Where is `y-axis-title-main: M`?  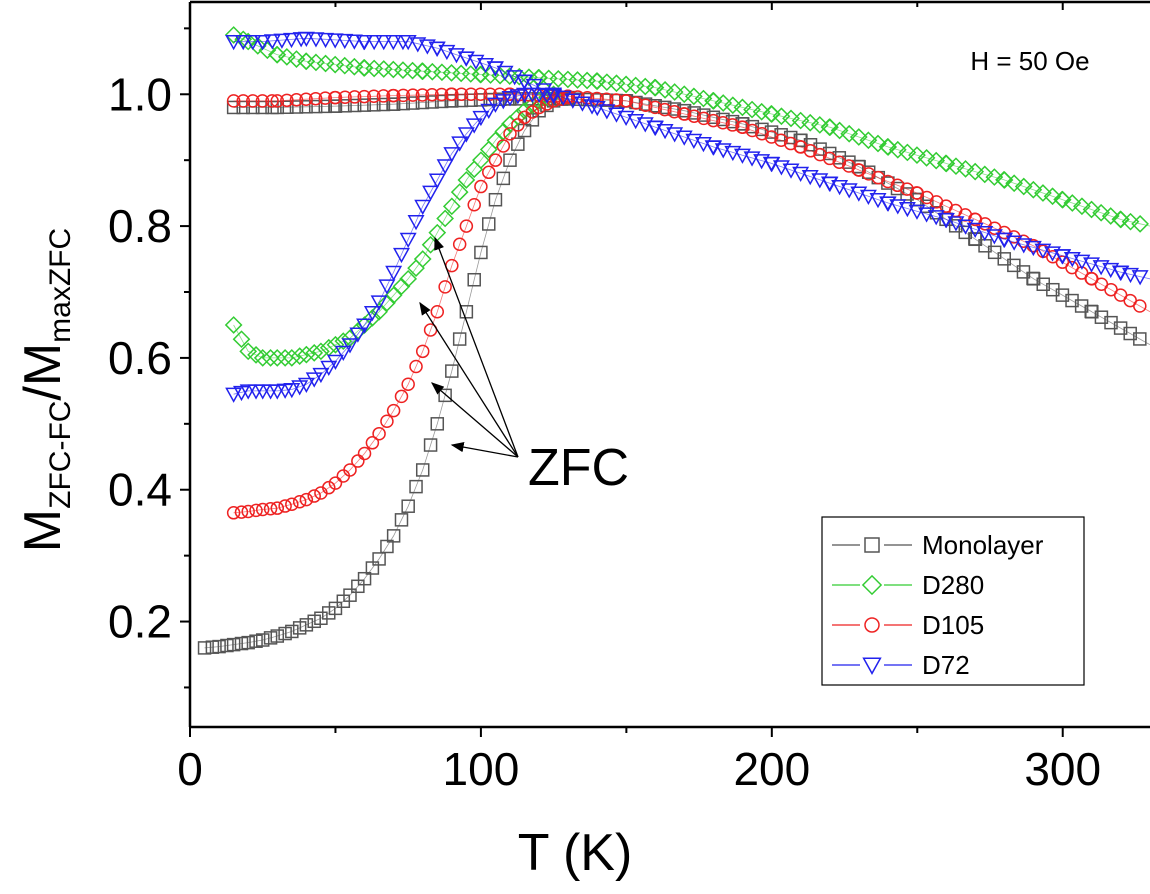 y-axis-title-main: M is located at coordinates (43, 530).